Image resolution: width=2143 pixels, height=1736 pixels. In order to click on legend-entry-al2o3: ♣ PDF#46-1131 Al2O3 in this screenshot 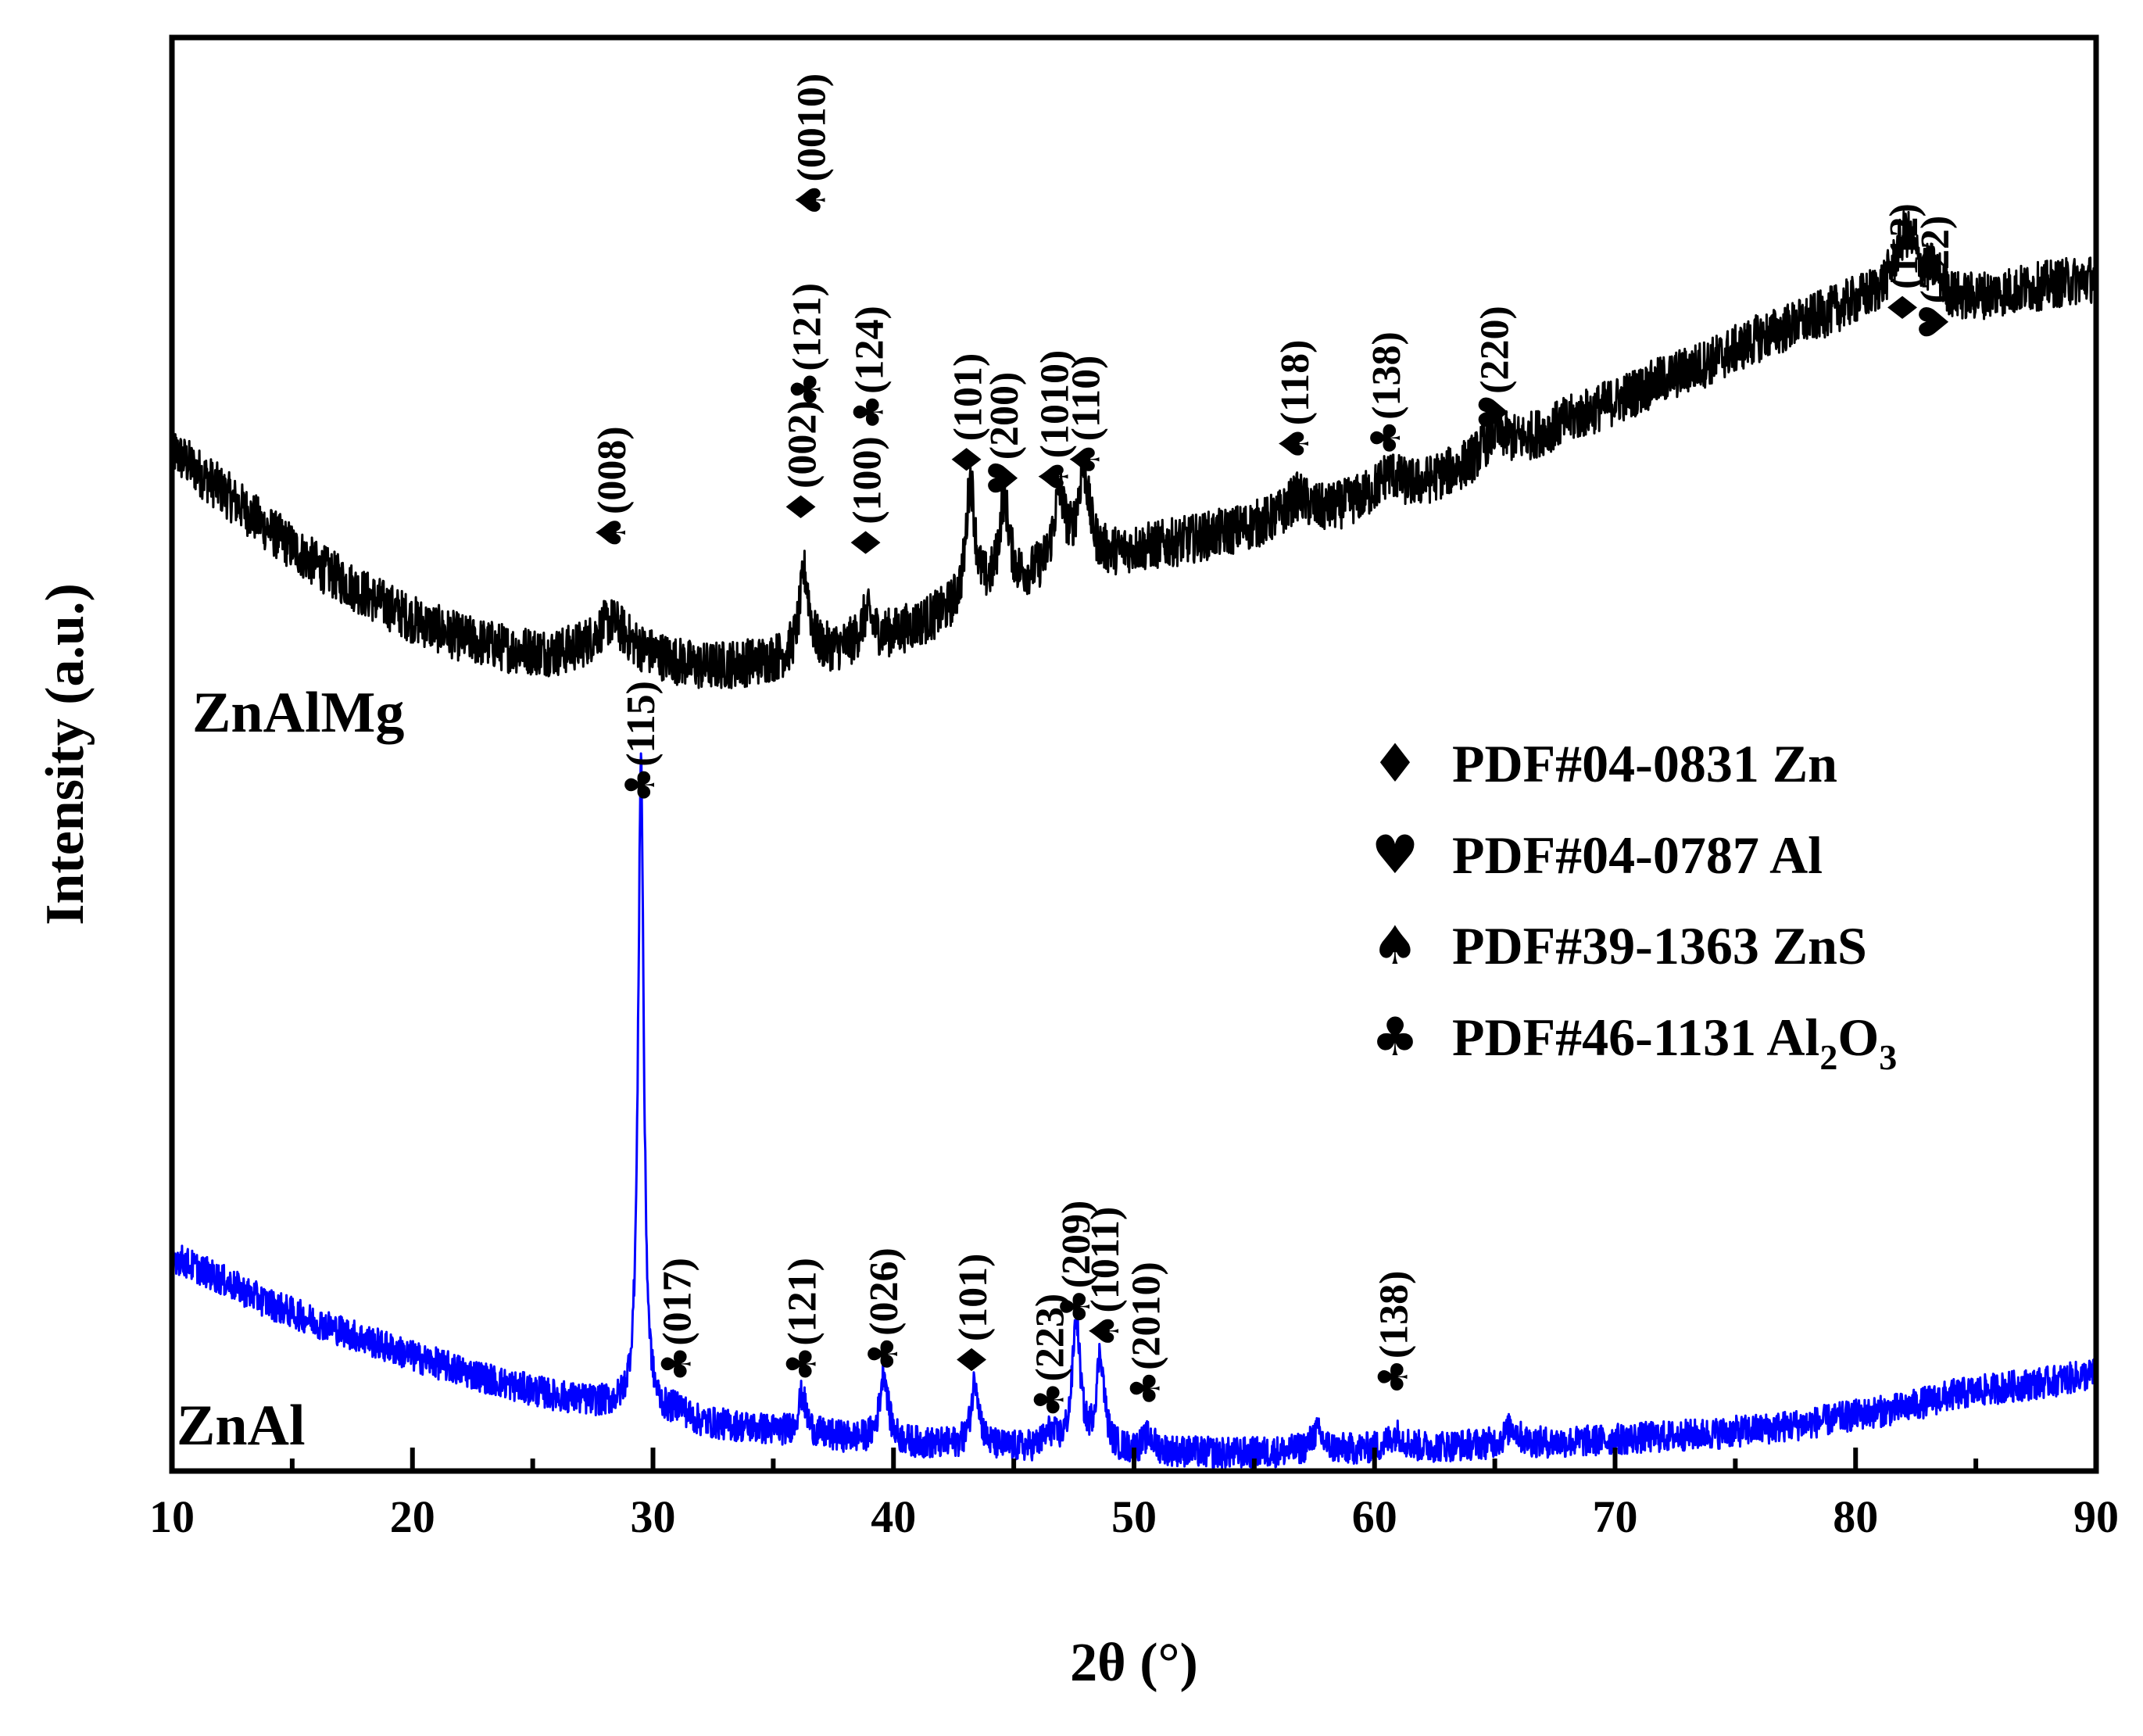, I will do `click(1635, 1042)`.